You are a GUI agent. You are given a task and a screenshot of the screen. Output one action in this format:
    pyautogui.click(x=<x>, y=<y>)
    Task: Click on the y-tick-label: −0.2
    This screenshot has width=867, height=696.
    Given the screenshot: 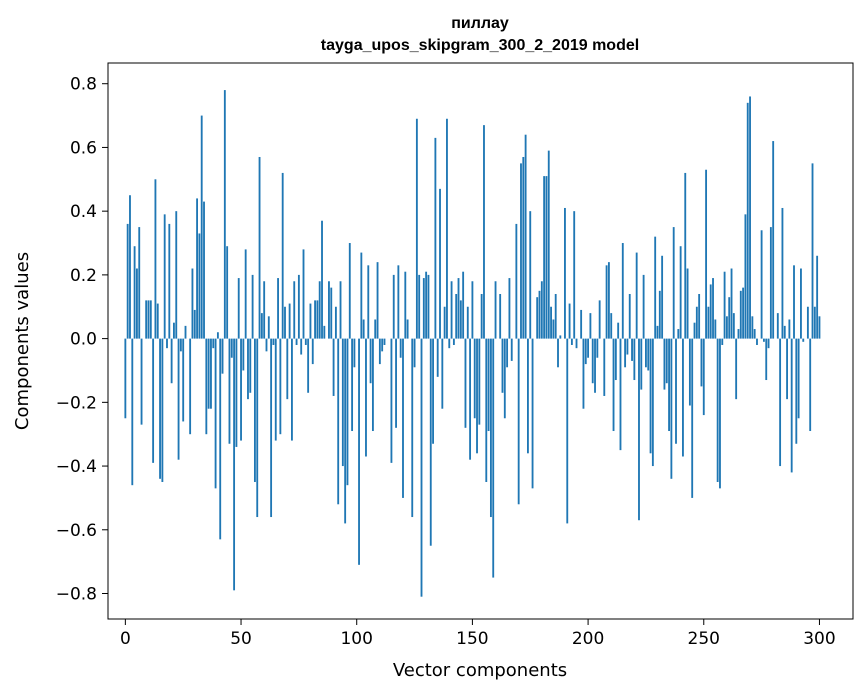 What is the action you would take?
    pyautogui.click(x=76, y=403)
    